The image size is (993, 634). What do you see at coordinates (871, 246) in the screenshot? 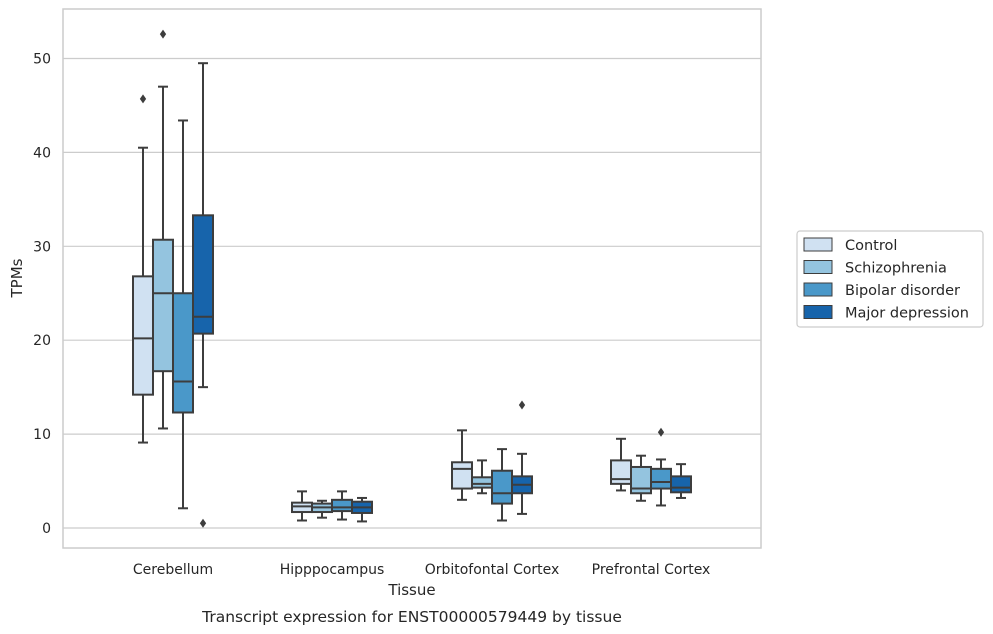
I see `legend-label: Control` at bounding box center [871, 246].